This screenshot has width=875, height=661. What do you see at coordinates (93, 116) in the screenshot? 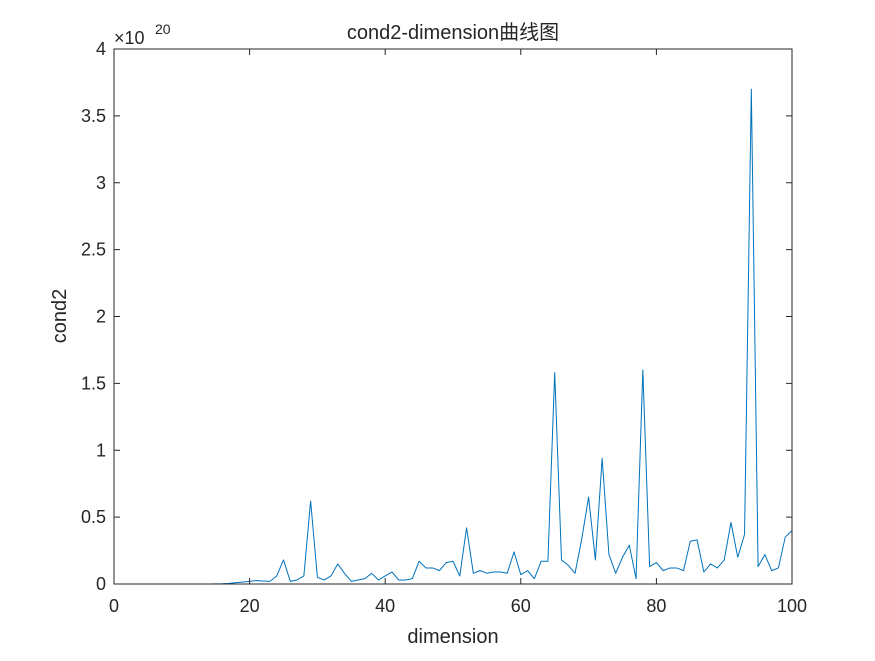
I see `y-tick-label: 3.5` at bounding box center [93, 116].